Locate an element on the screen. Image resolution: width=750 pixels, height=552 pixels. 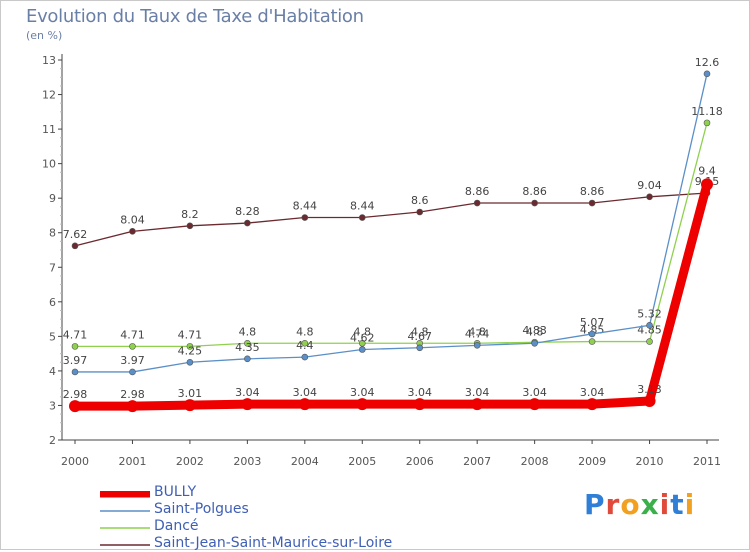
y-tick-label: 3 is located at coordinates (52, 405).